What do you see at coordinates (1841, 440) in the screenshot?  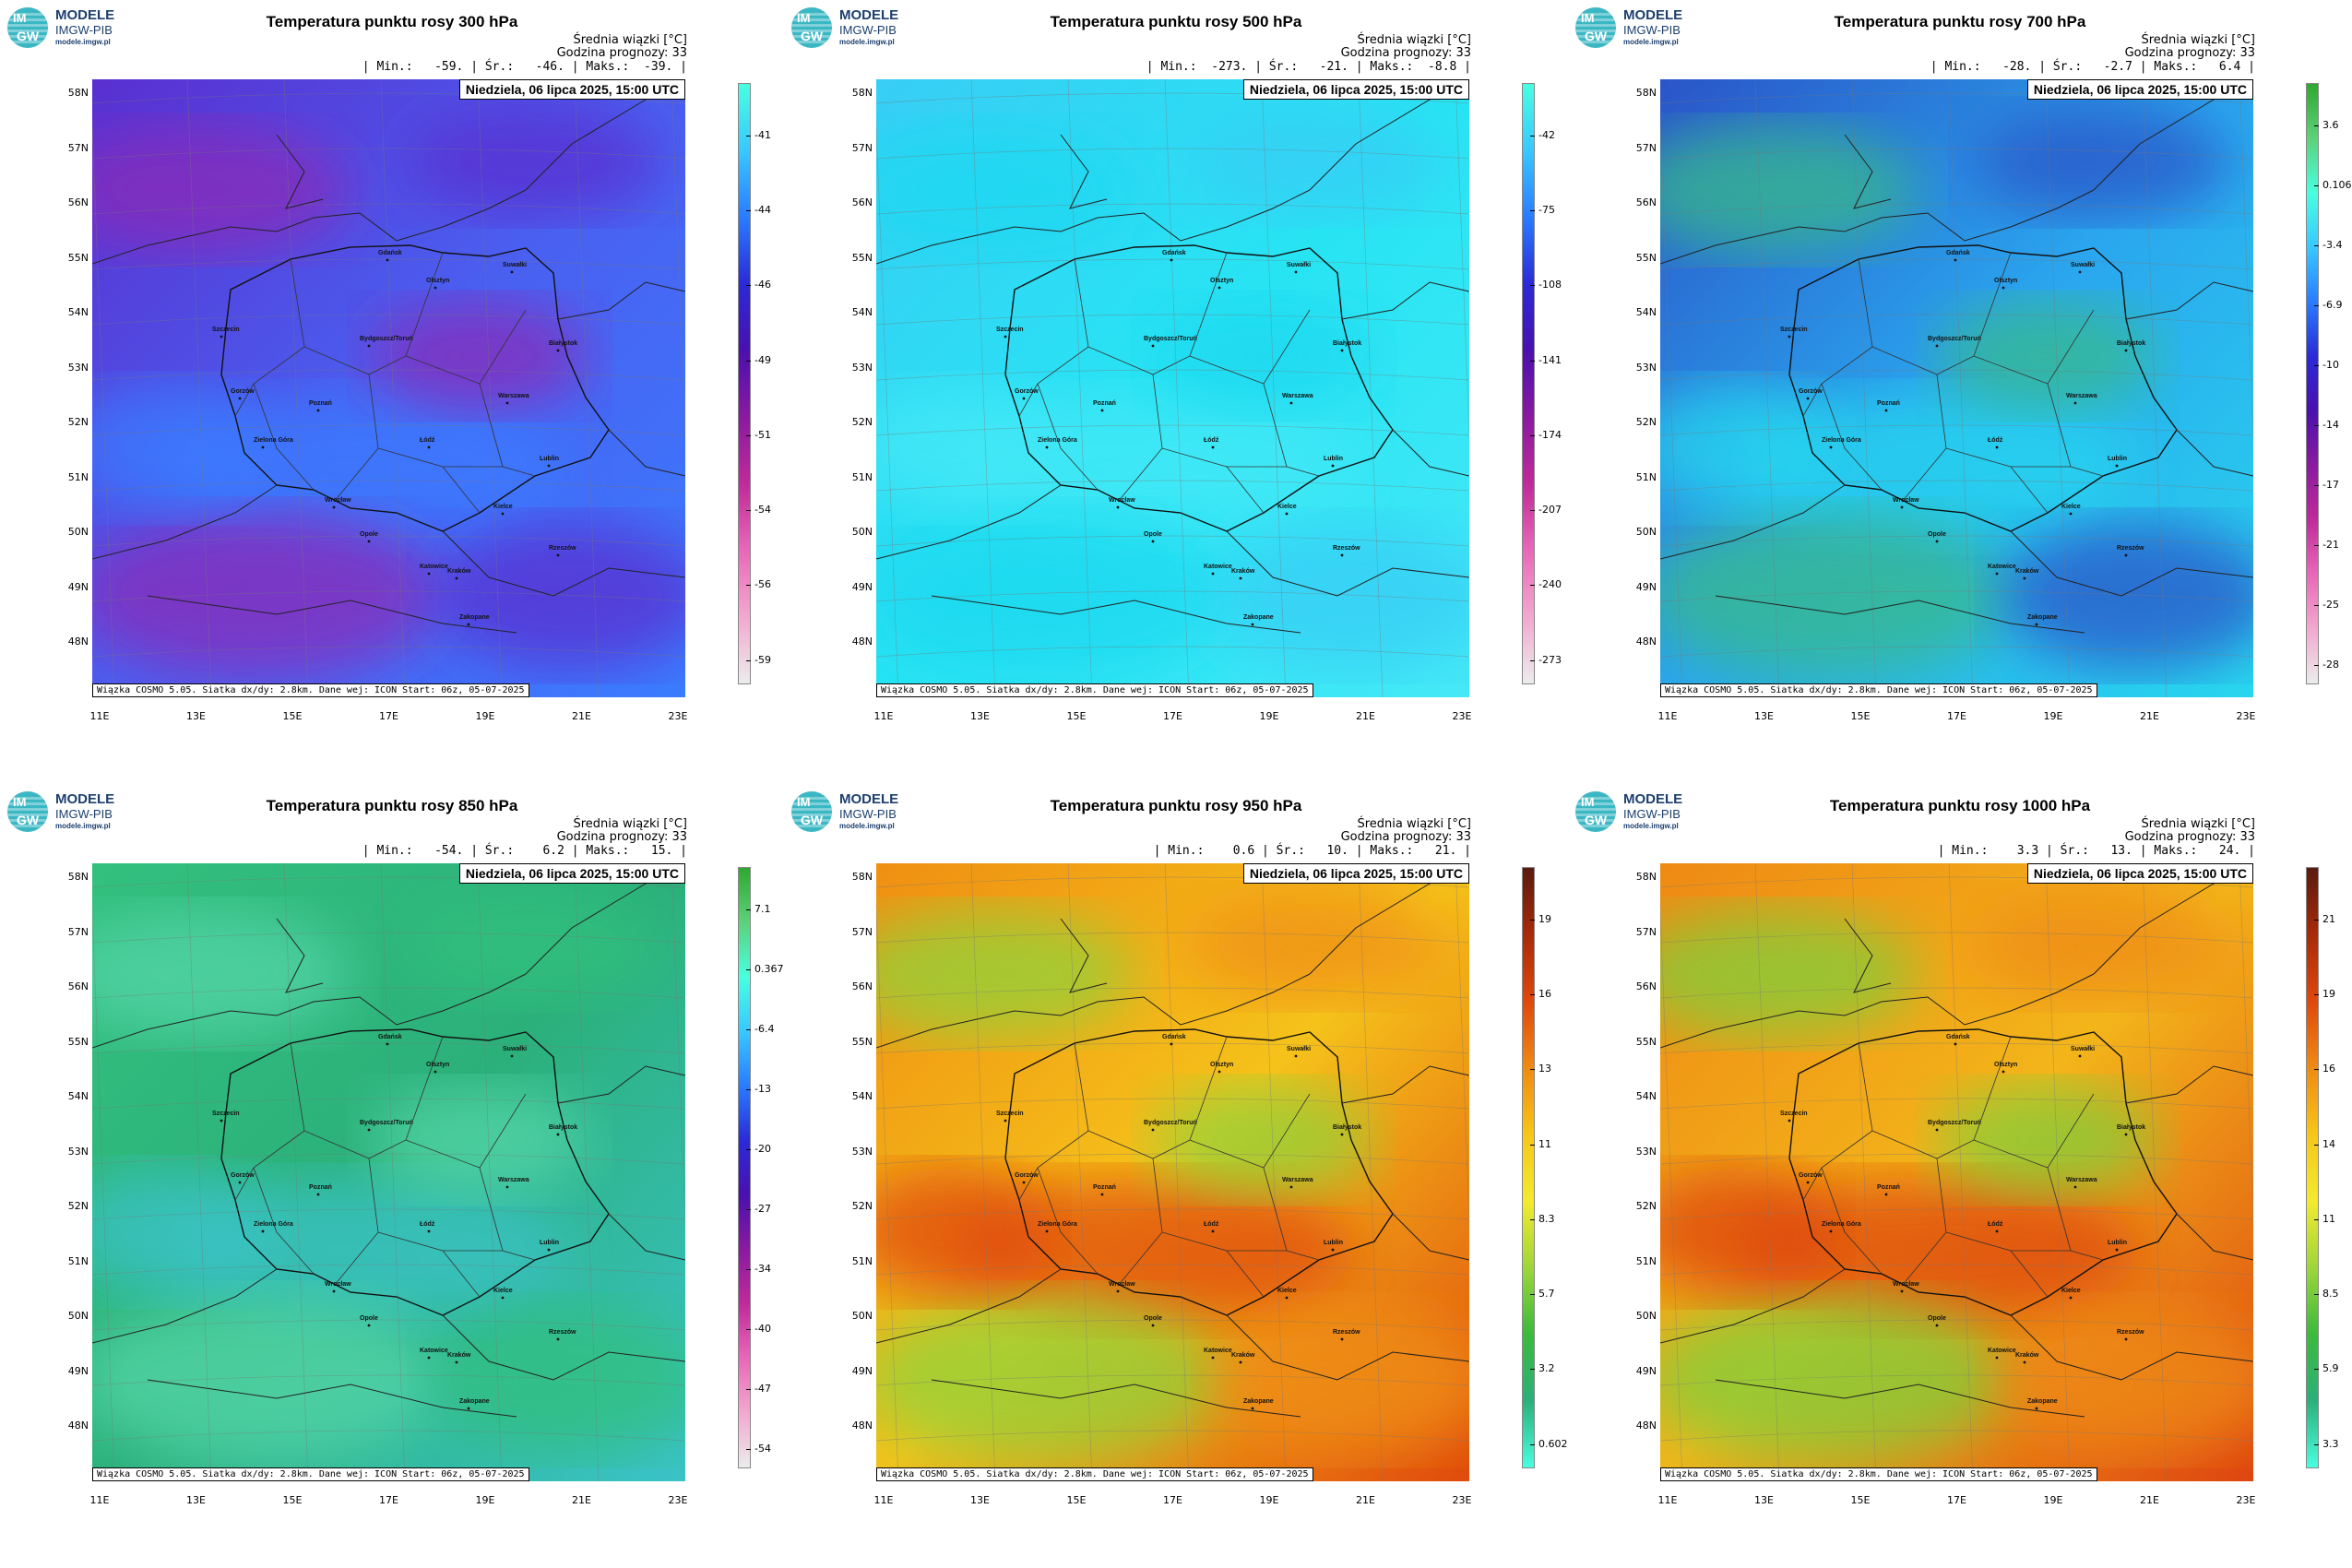 I see `city-label: Zielona Góra` at bounding box center [1841, 440].